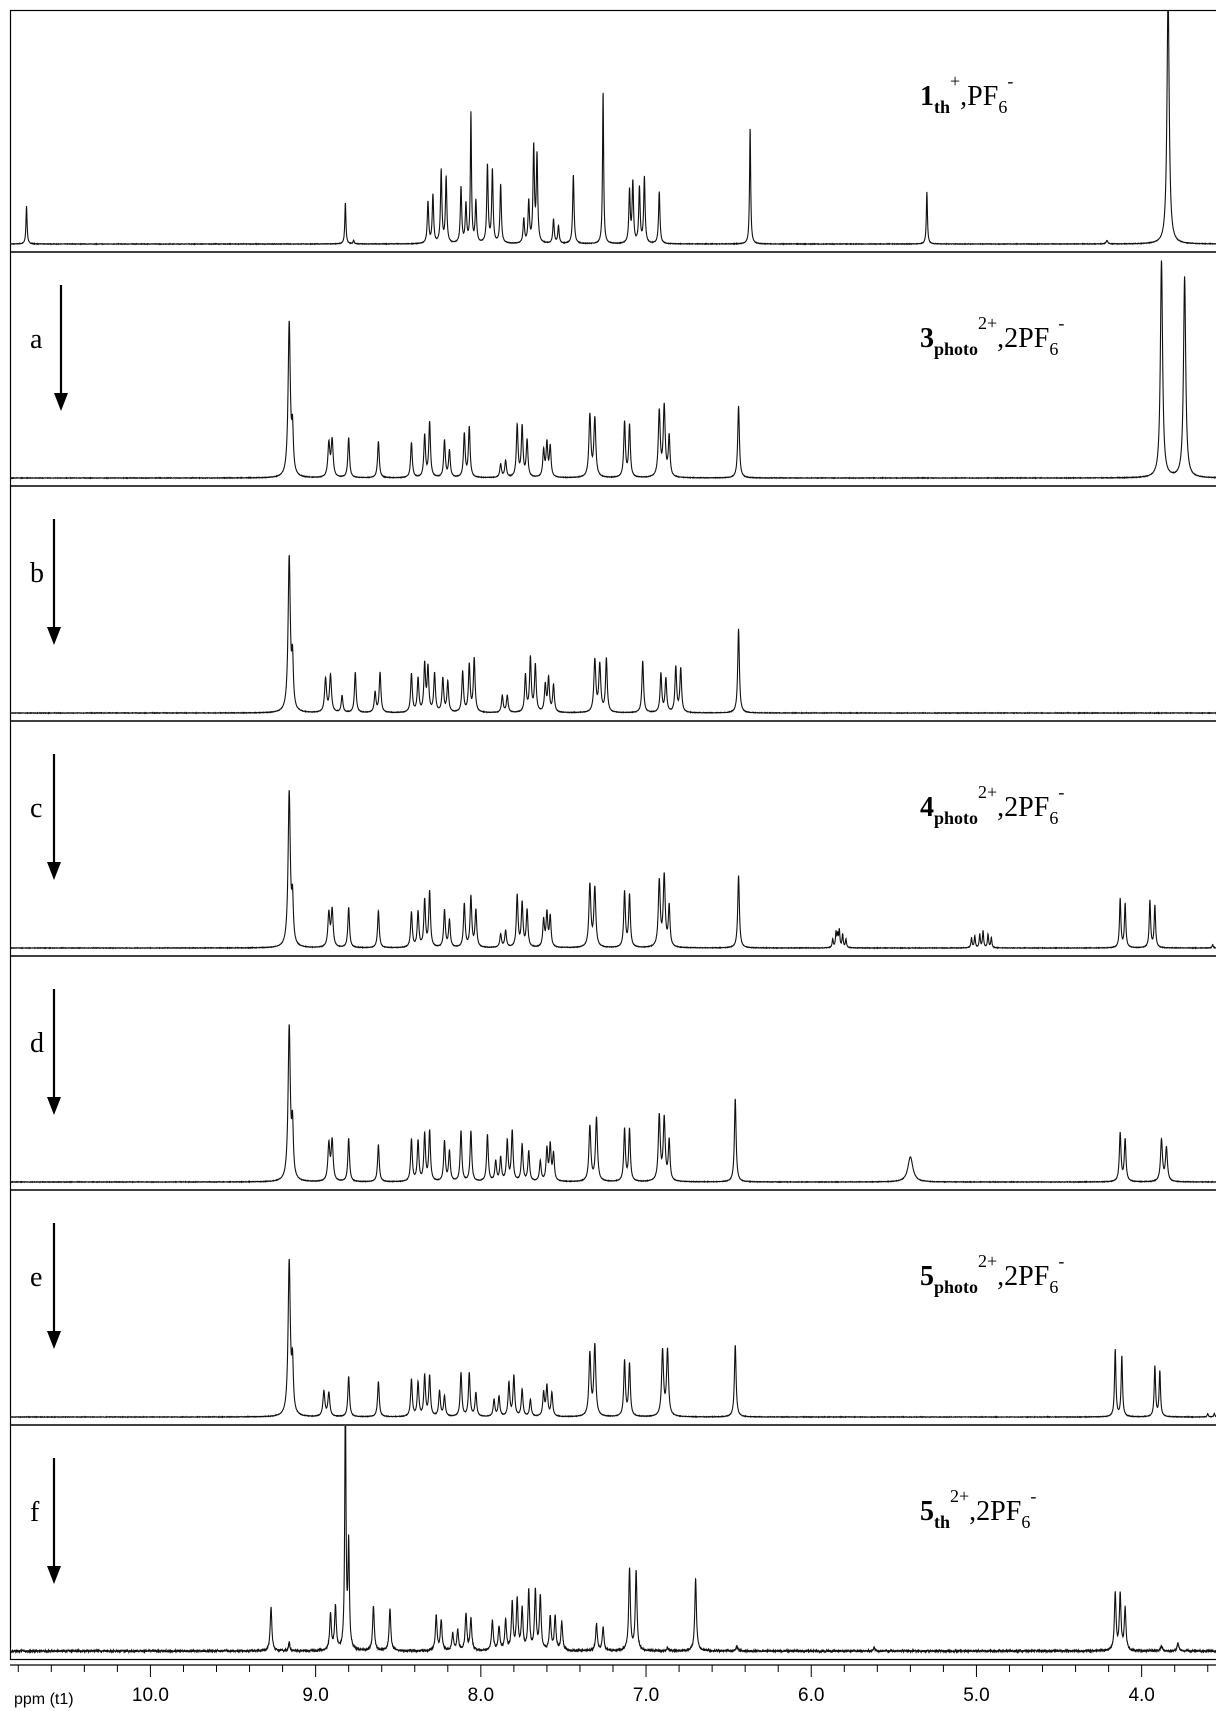 Image resolution: width=1216 pixels, height=1711 pixels. I want to click on x-tick-label: 5.0, so click(976, 1695).